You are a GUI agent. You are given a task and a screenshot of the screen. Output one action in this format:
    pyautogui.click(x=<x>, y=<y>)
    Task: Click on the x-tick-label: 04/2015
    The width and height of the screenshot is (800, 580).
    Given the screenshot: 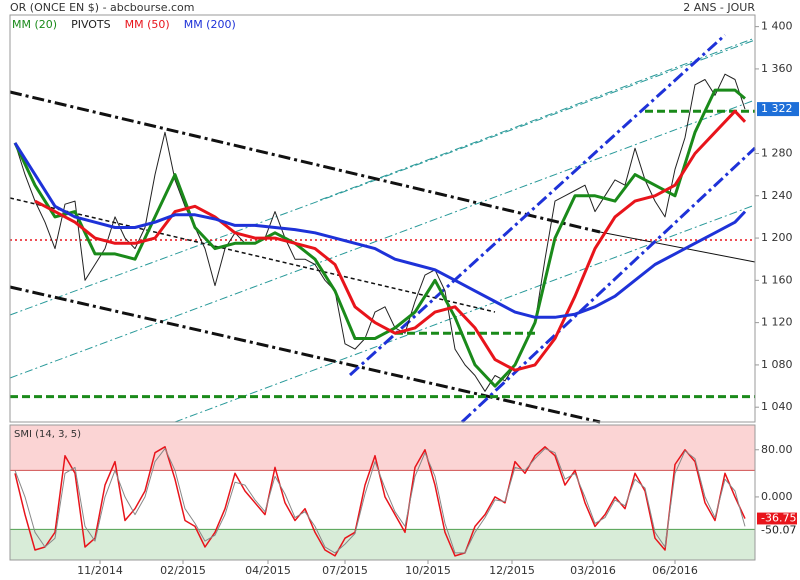 What is the action you would take?
    pyautogui.click(x=268, y=570)
    